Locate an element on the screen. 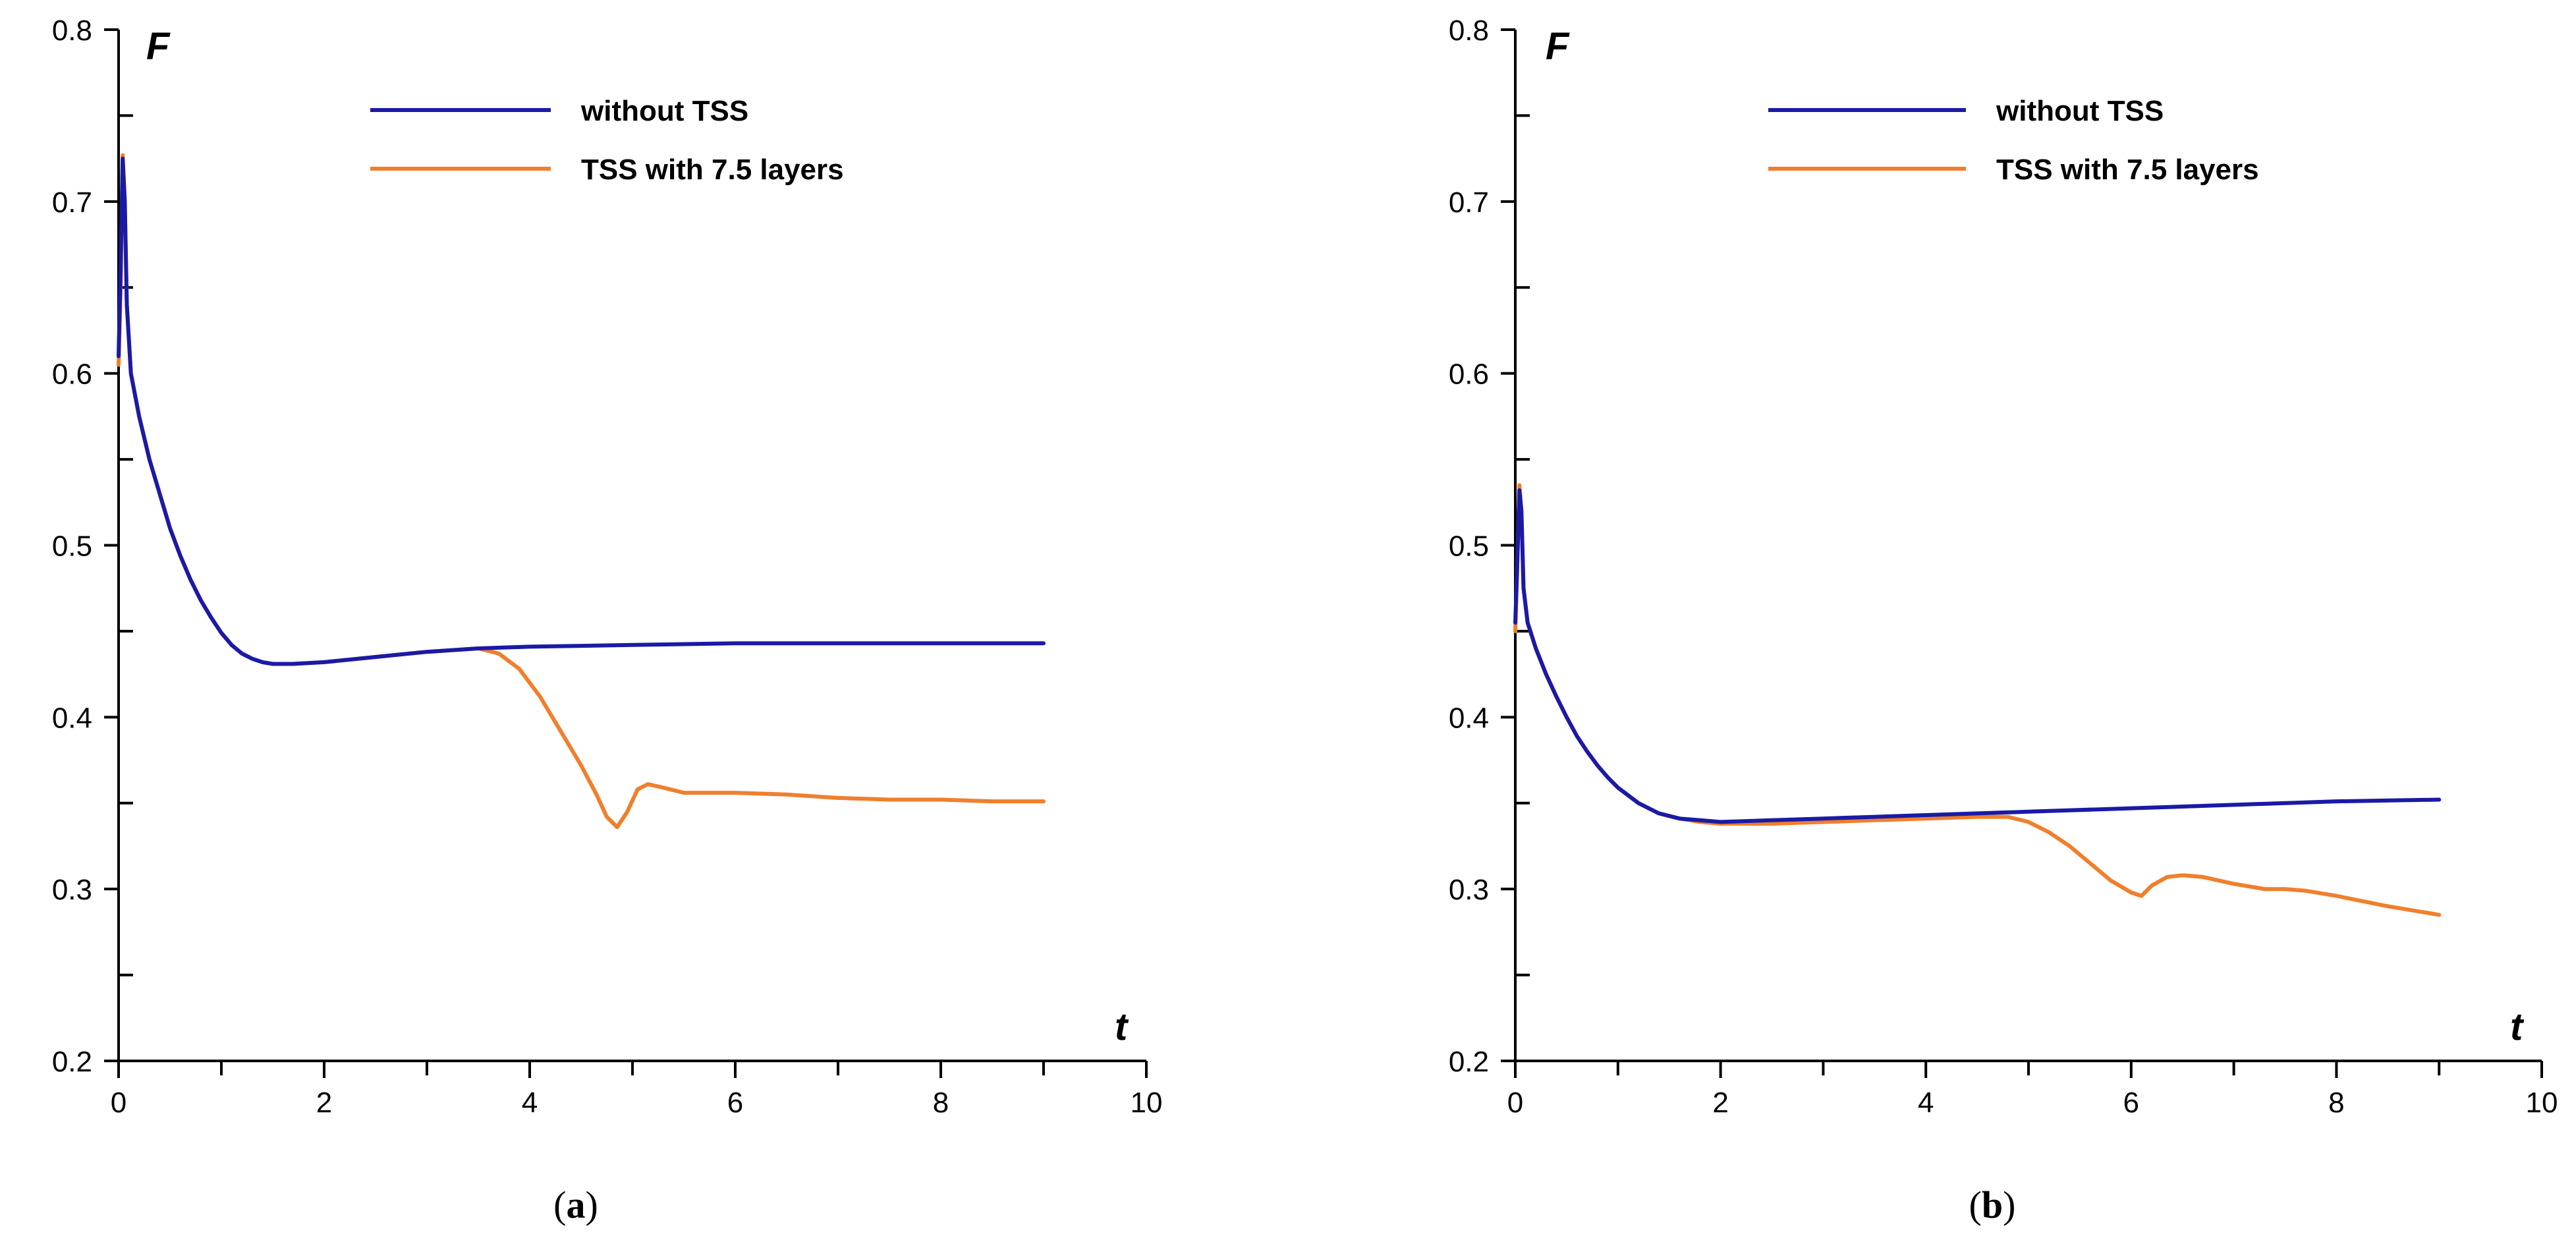 This screenshot has height=1252, width=2576. legend-b: without TSS TSS with 7.5 layers is located at coordinates (2013, 140).